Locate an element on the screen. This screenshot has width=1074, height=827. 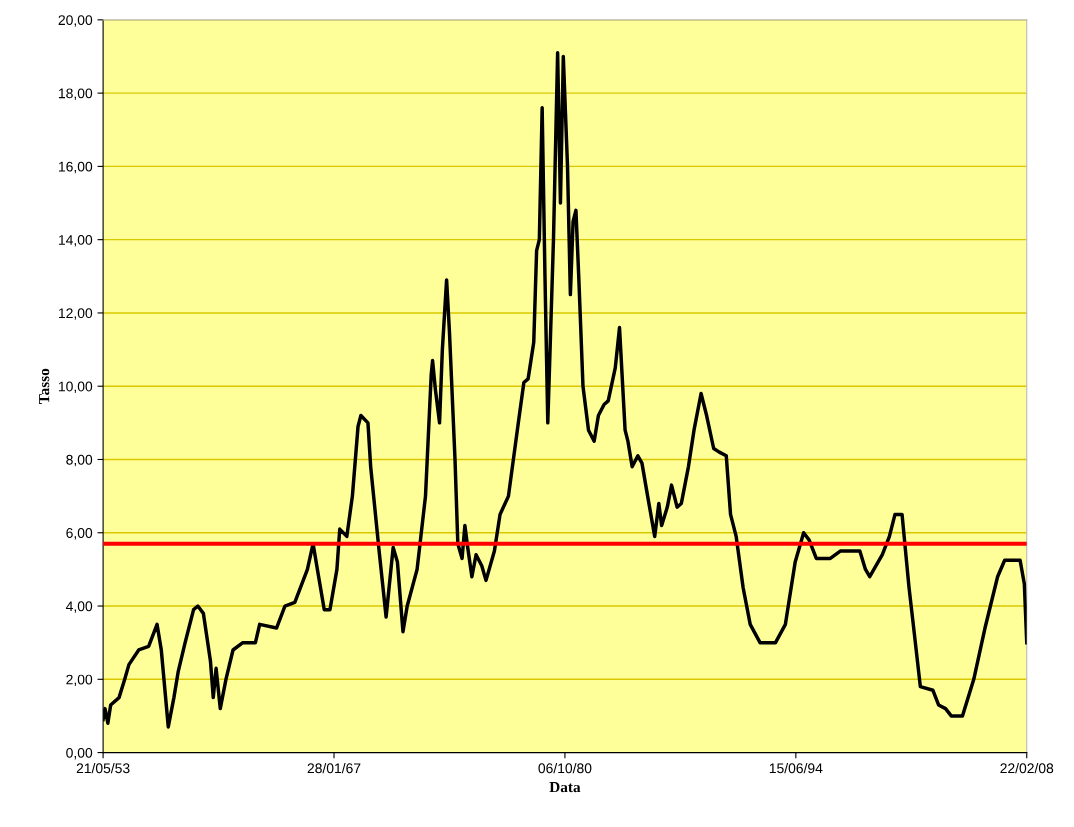
y-tick-label: 20,00 is located at coordinates (75, 21).